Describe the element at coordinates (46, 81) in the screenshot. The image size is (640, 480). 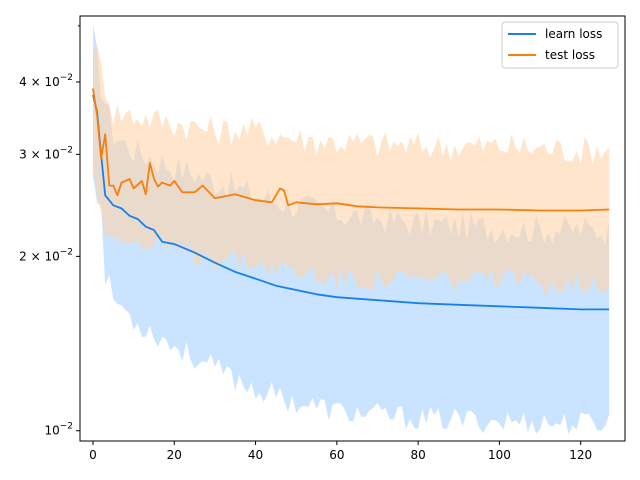
I see `y-tick-label: 4 × 10⁻²` at that location.